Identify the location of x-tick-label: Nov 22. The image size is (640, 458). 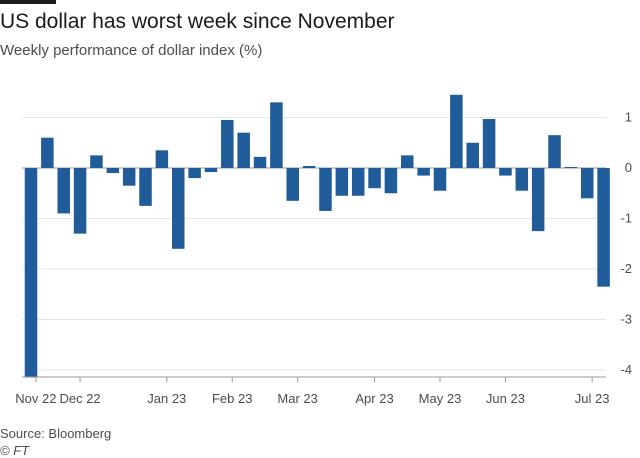
(35, 398).